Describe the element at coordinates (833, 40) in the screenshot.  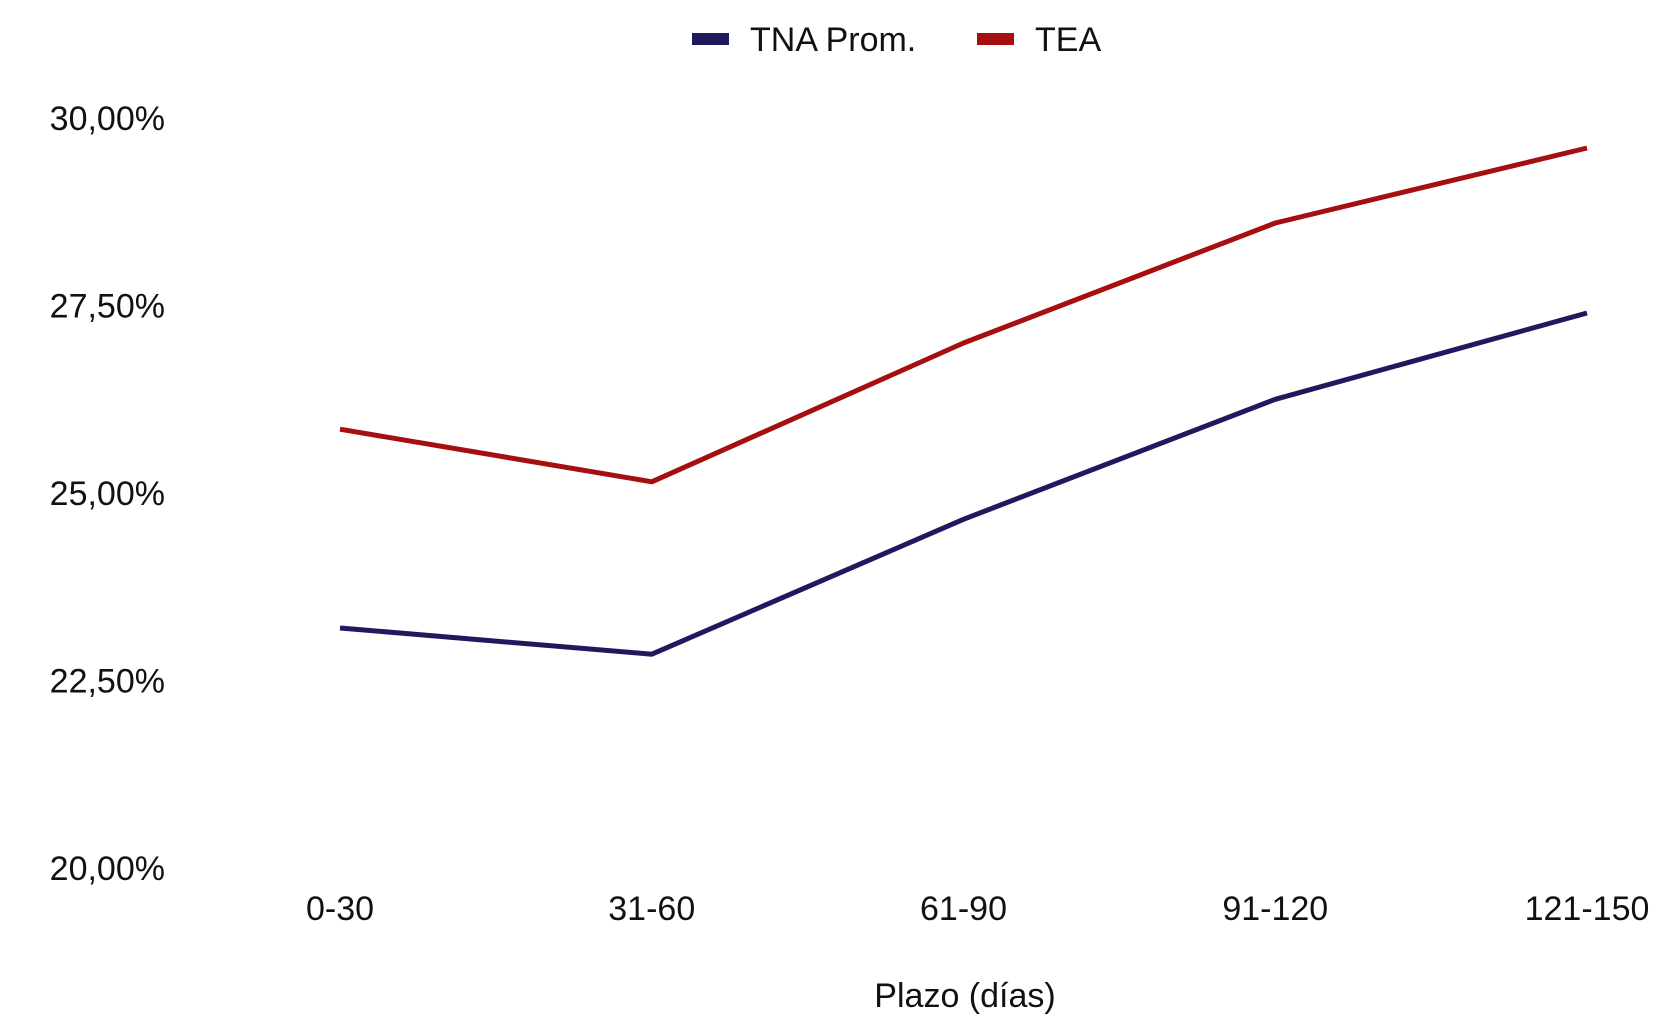
I see `legend-label: TNA Prom.` at that location.